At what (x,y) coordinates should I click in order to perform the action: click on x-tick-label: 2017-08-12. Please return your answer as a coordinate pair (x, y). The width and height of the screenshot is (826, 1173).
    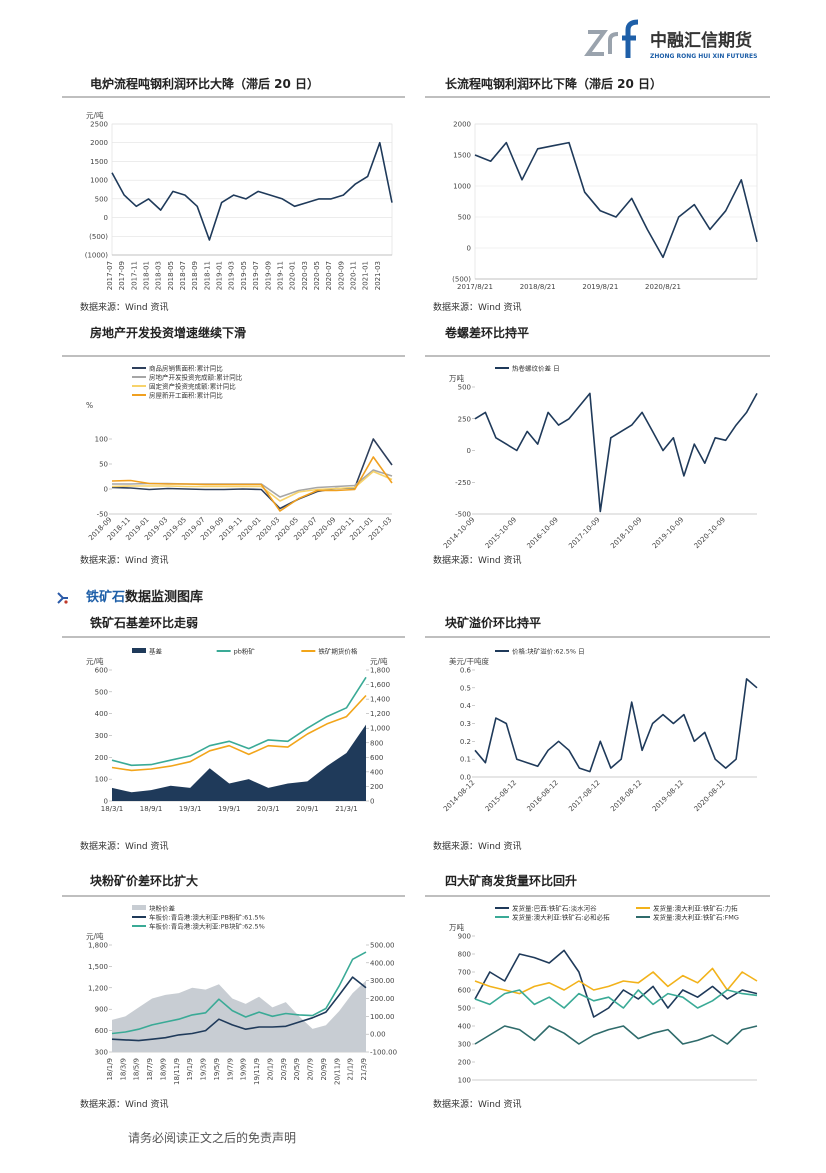
    Looking at the image, I should click on (584, 796).